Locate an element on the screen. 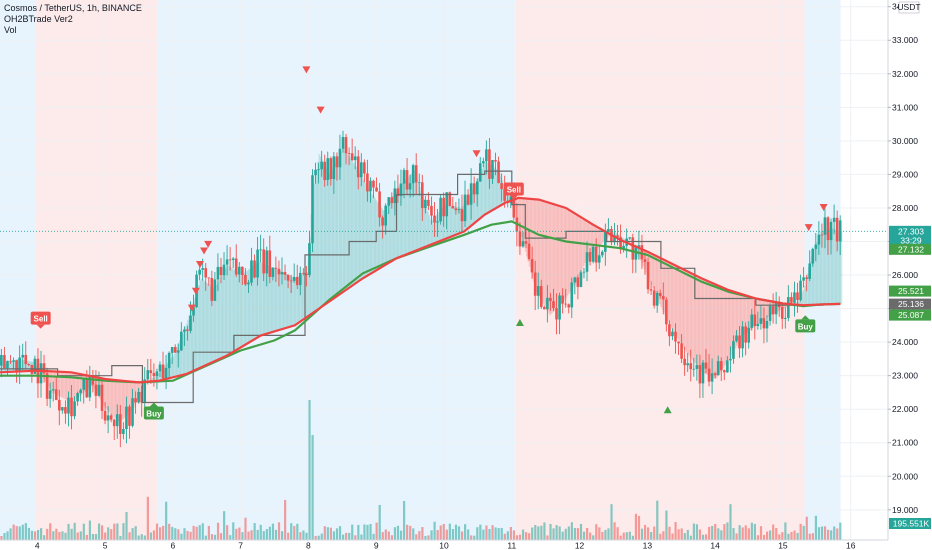 The height and width of the screenshot is (550, 932). price-badge-label: 27.132 is located at coordinates (911, 249).